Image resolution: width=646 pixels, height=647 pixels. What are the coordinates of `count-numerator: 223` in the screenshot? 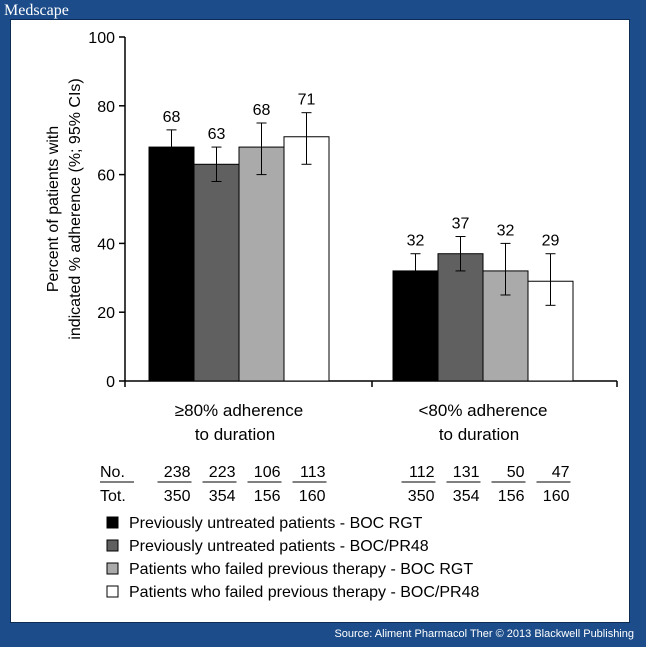 It's located at (222, 472).